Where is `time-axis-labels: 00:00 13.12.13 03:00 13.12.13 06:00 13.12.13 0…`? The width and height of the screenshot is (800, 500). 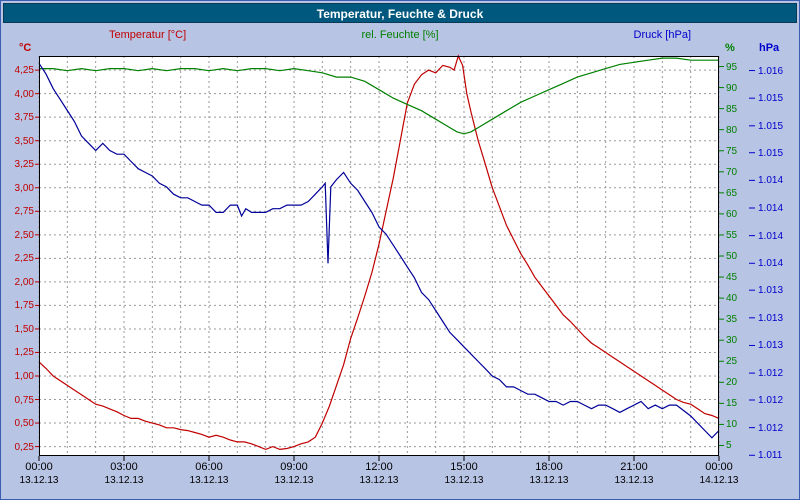
time-axis-labels: 00:00 13.12.13 03:00 13.12.13 06:00 13.12.13 0… is located at coordinates (379, 477).